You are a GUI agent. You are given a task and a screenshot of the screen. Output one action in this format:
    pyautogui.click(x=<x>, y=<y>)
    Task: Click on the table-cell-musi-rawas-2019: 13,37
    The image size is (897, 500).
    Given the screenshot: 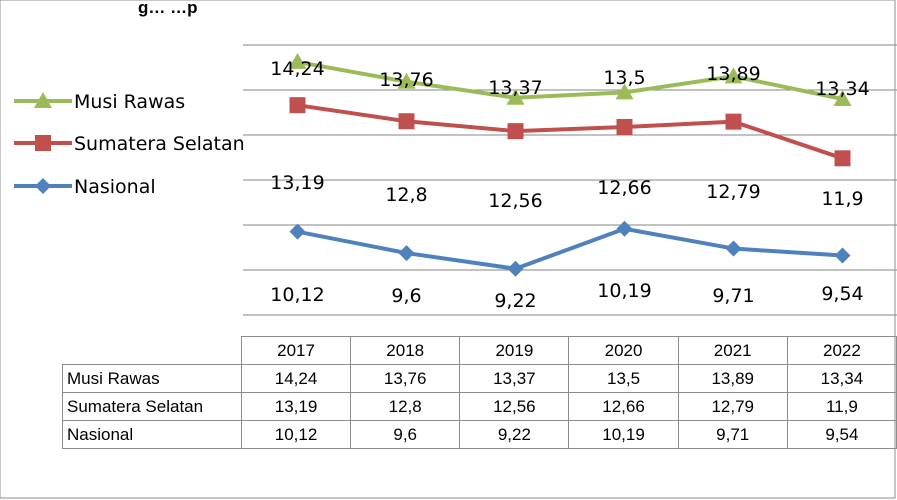 What is the action you would take?
    pyautogui.click(x=514, y=378)
    